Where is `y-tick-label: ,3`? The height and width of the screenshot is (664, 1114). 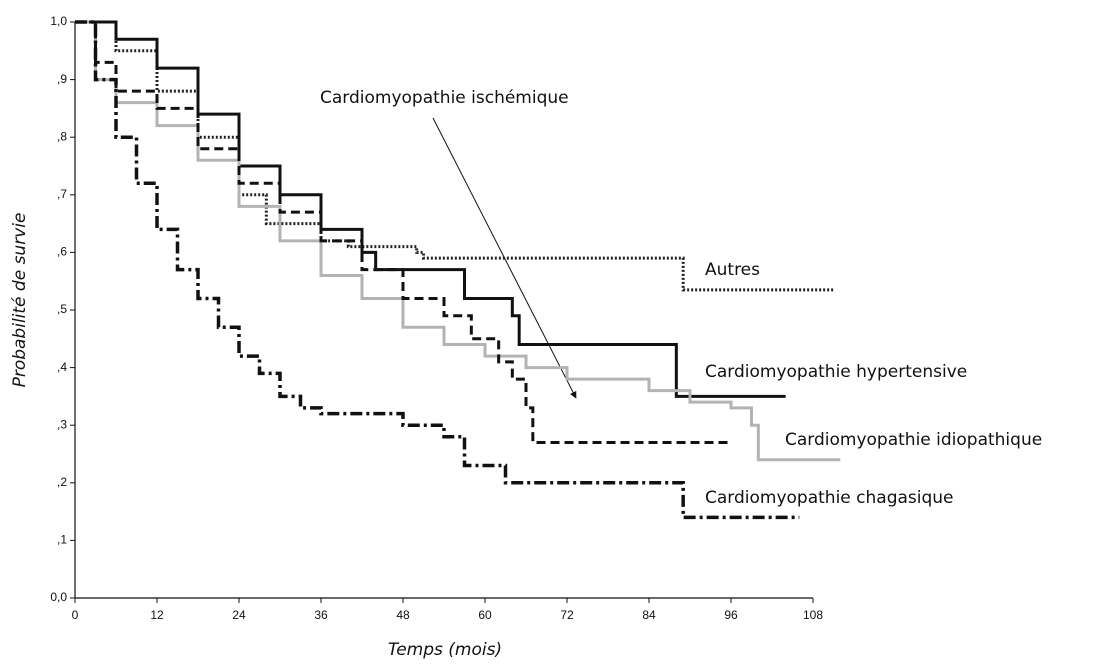 y-tick-label: ,3 is located at coordinates (62, 424).